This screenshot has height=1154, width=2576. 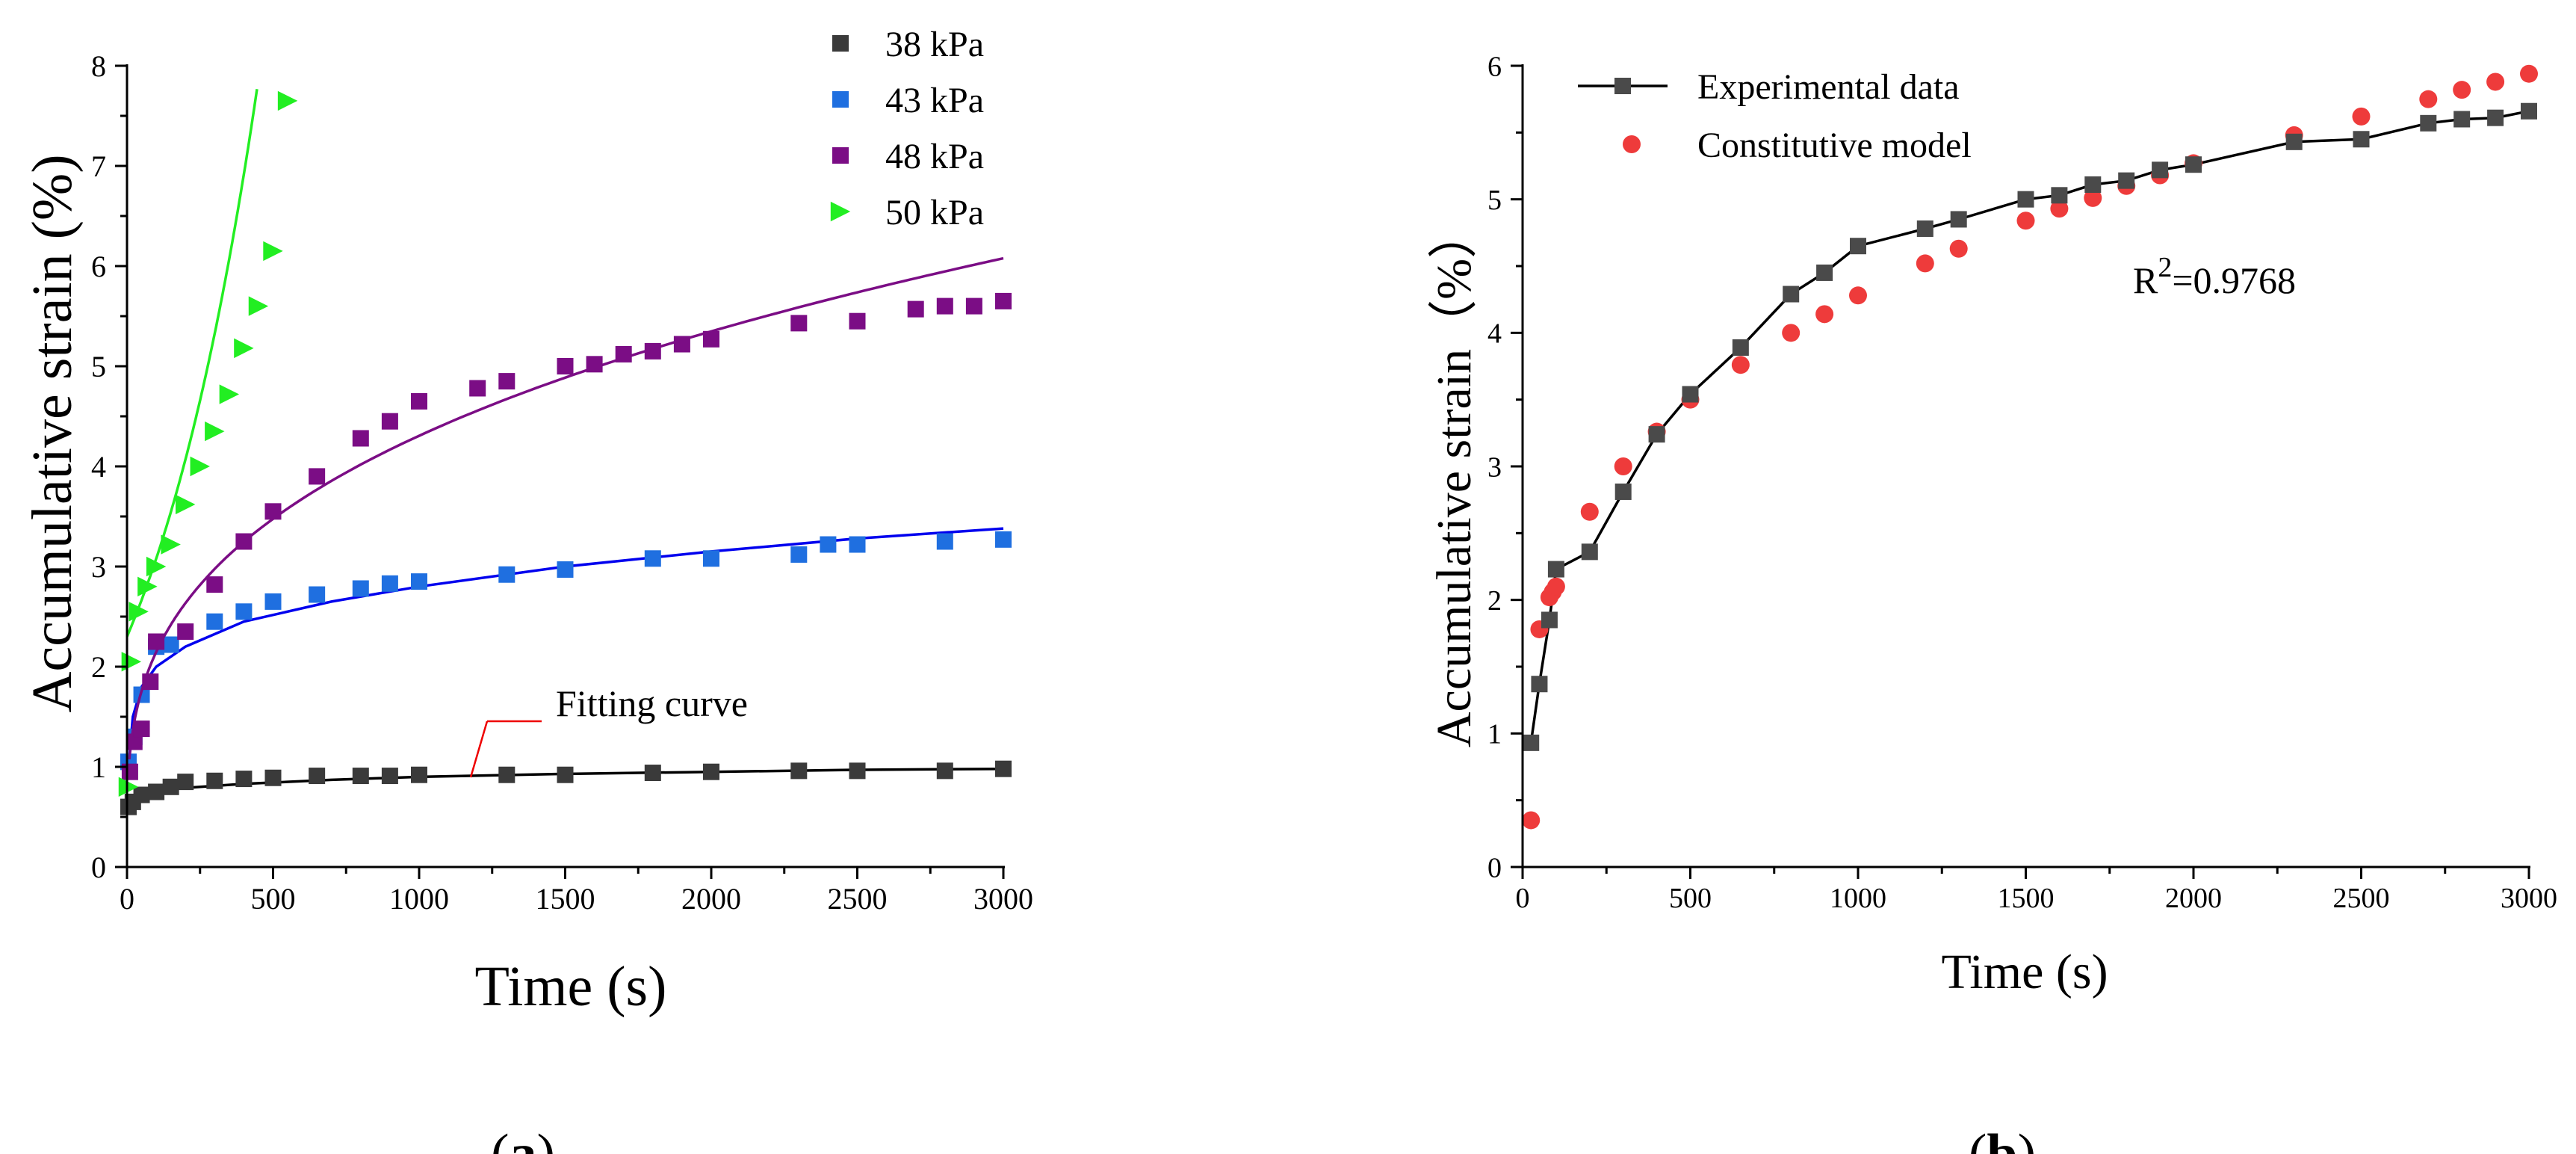 I want to click on a-x-tick-label: 500, so click(x=273, y=899).